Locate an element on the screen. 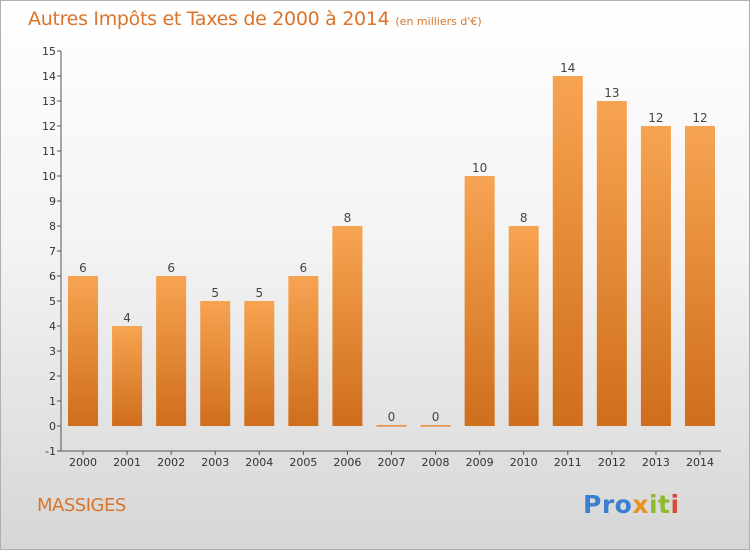 This screenshot has width=750, height=551. x-tick-label-2004: 2004 is located at coordinates (259, 462).